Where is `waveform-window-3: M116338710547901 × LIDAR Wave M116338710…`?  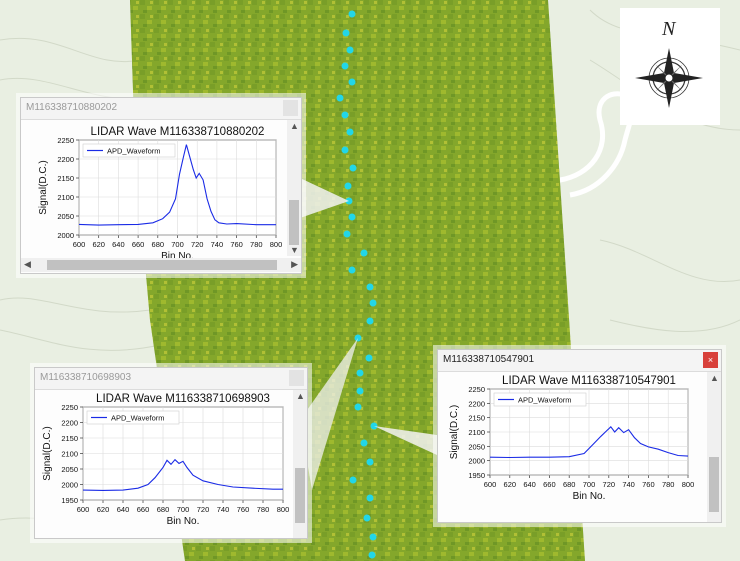 waveform-window-3: M116338710547901 × LIDAR Wave M116338710… is located at coordinates (579, 436).